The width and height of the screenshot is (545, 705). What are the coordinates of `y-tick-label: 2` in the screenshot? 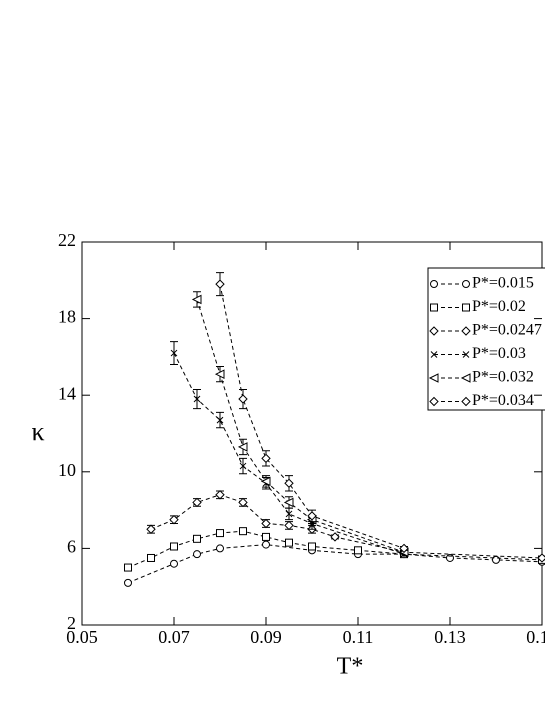 It's located at (71, 623).